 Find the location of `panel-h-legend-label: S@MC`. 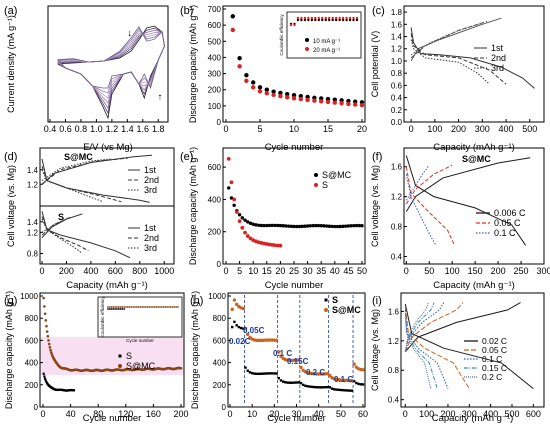

panel-h-legend-label: S@MC is located at coordinates (346, 310).